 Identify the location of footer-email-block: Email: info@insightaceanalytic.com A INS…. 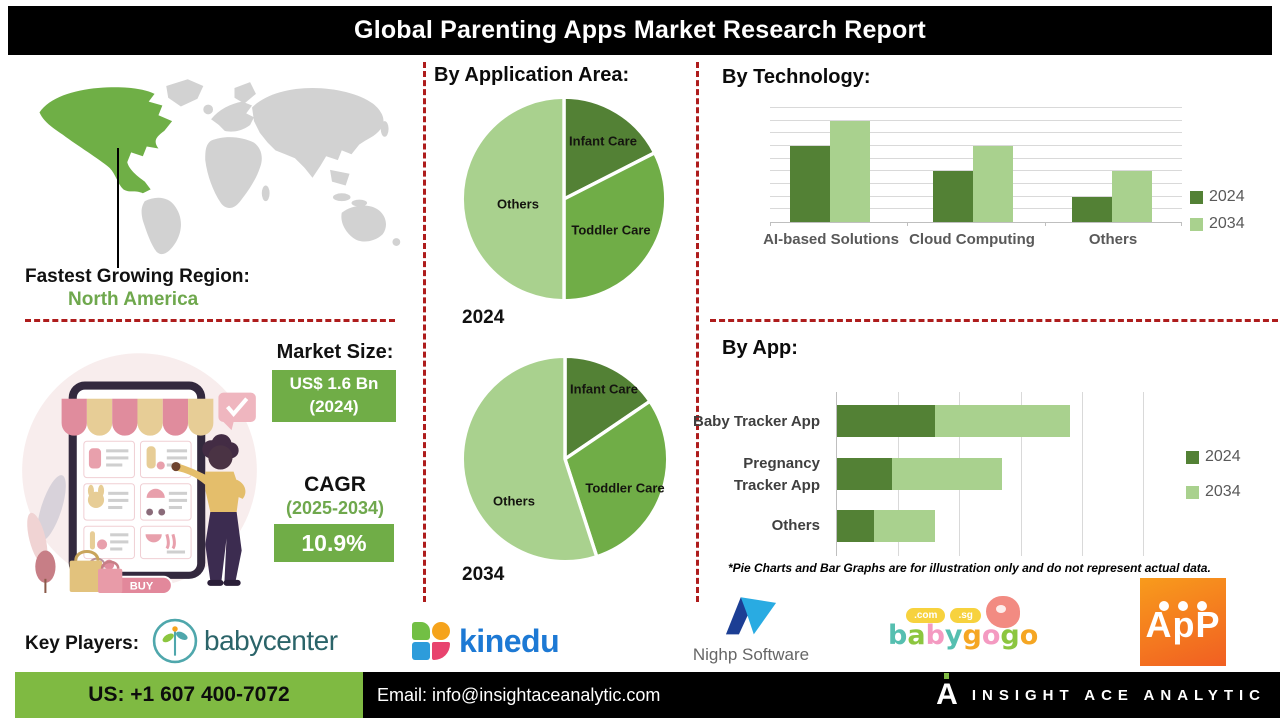
(821, 695).